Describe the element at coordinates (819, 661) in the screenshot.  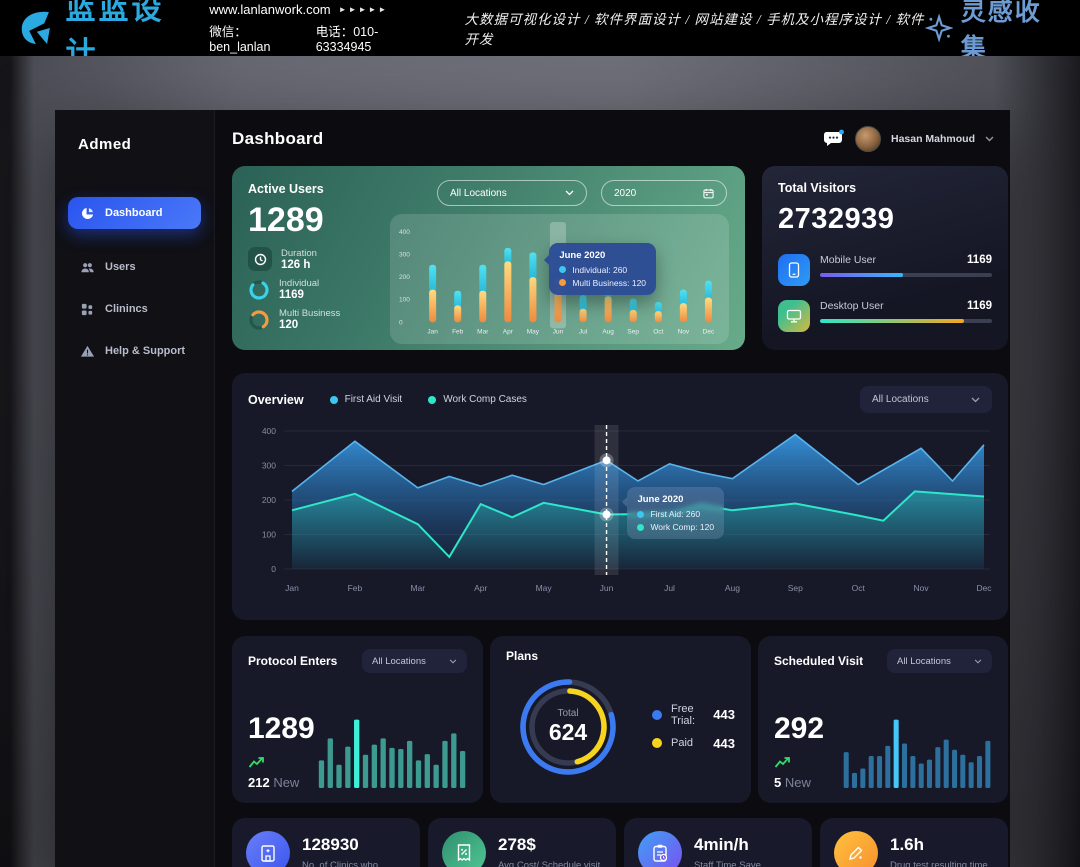
I see `card-title: Scheduled Visit` at that location.